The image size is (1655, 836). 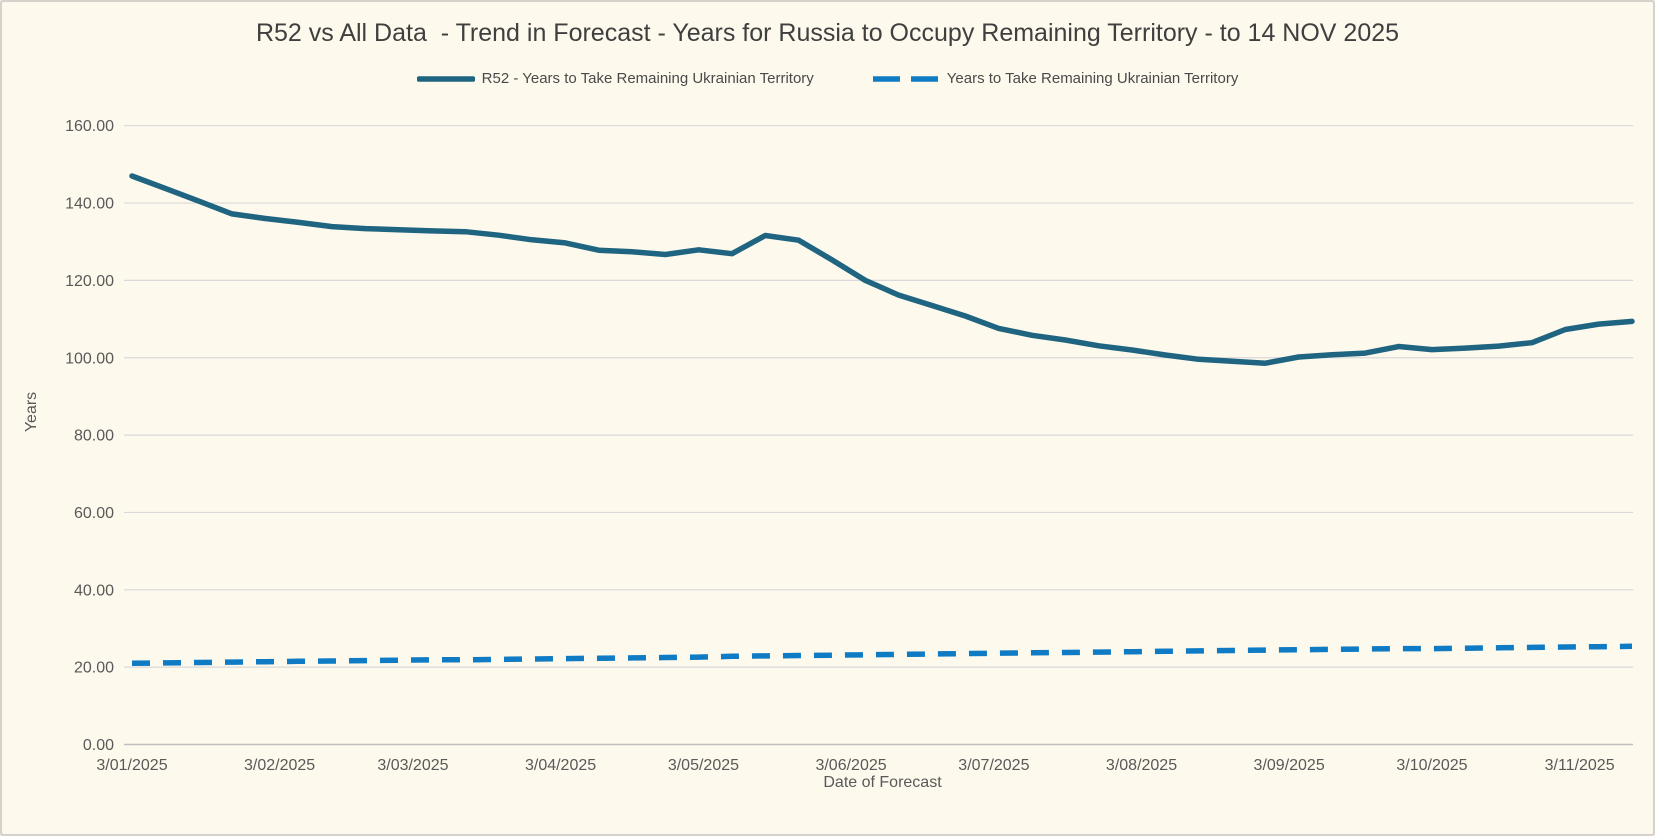 I want to click on x-tick-label: 3/02/2025, so click(x=279, y=765).